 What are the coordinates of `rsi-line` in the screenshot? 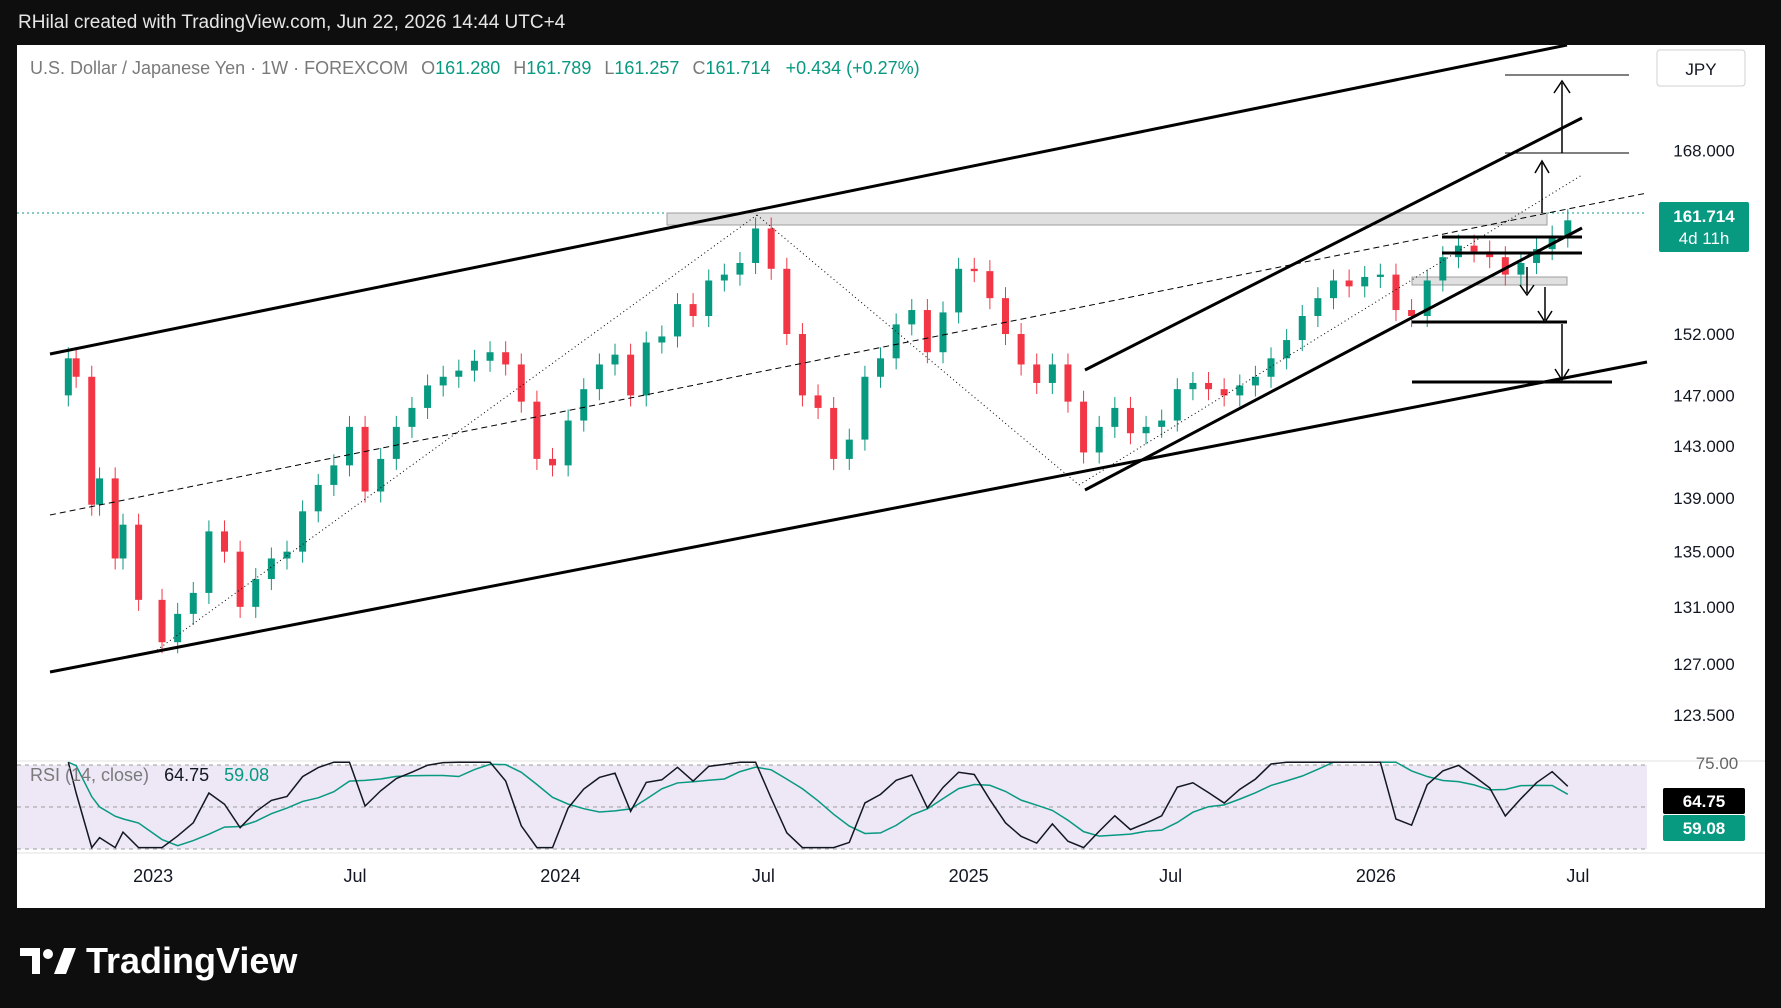 It's located at (818, 805).